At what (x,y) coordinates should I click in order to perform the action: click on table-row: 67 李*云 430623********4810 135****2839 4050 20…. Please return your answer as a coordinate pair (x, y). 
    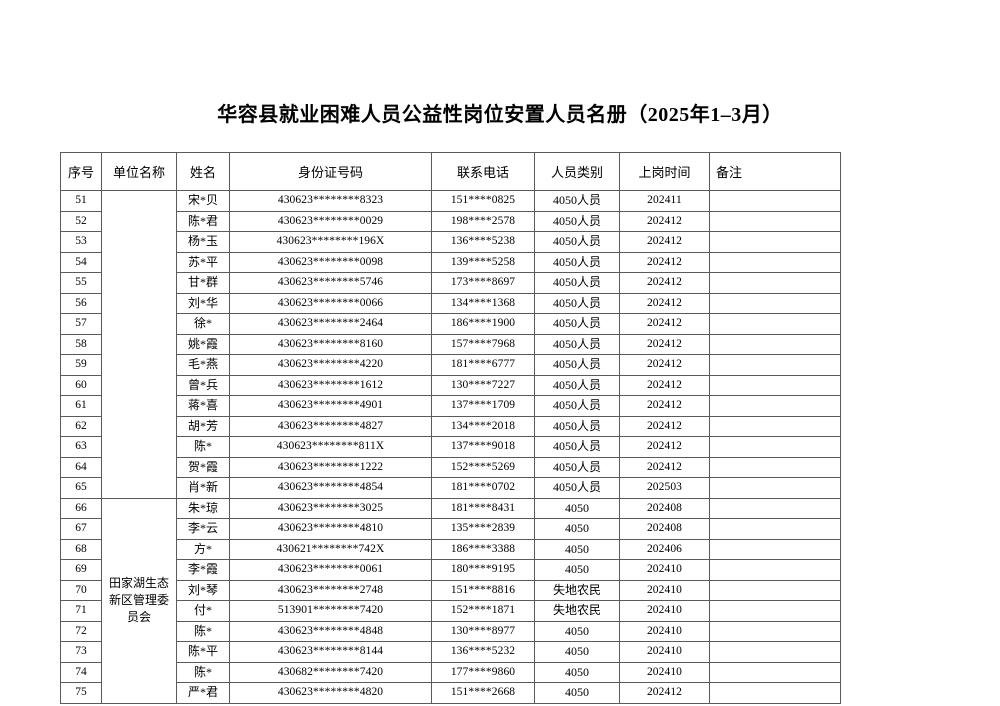
    Looking at the image, I should click on (450, 529).